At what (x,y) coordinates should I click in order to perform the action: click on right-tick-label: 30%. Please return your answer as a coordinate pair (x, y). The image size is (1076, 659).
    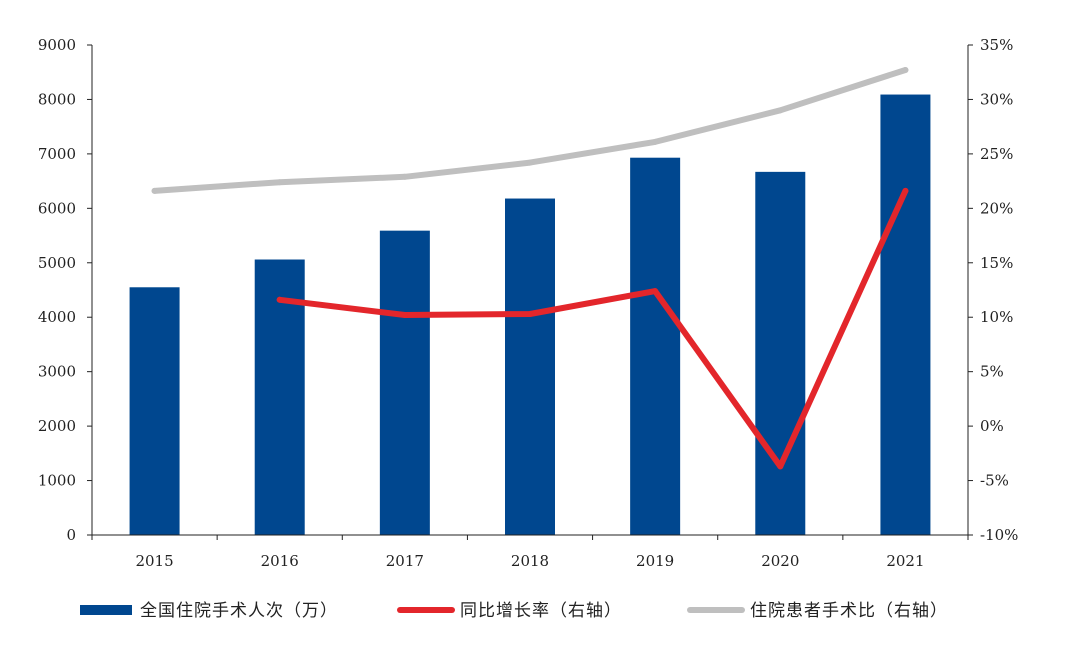
    Looking at the image, I should click on (996, 99).